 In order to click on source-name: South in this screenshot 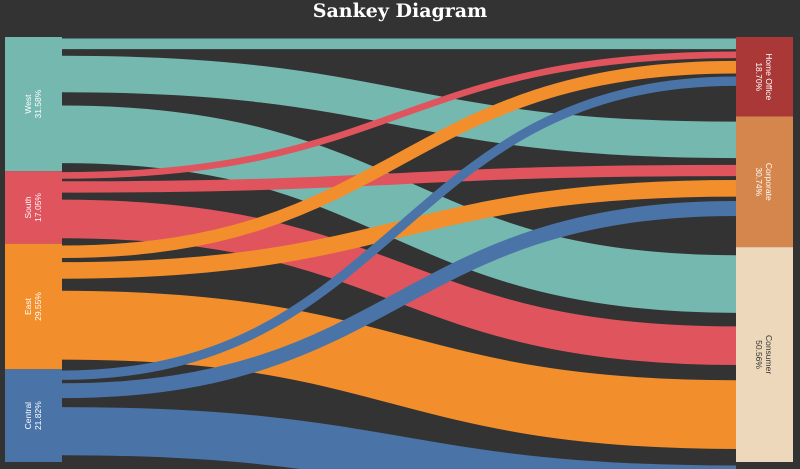, I will do `click(28, 207)`.